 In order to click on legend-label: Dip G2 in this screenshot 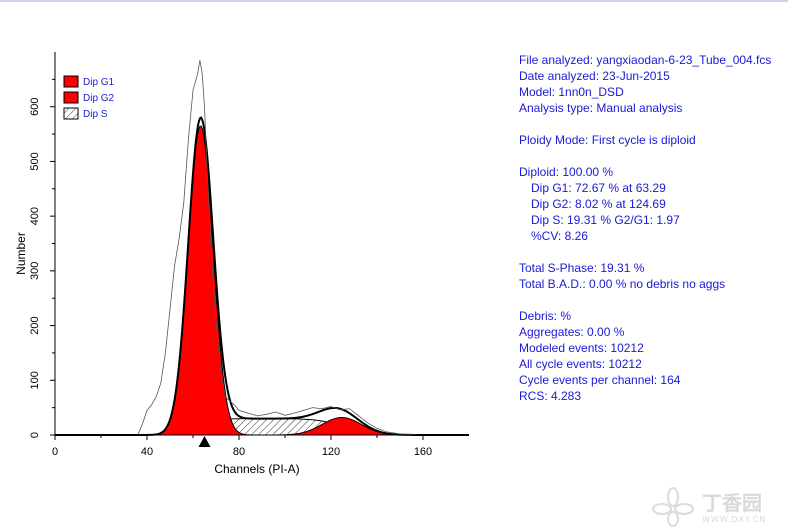, I will do `click(99, 98)`.